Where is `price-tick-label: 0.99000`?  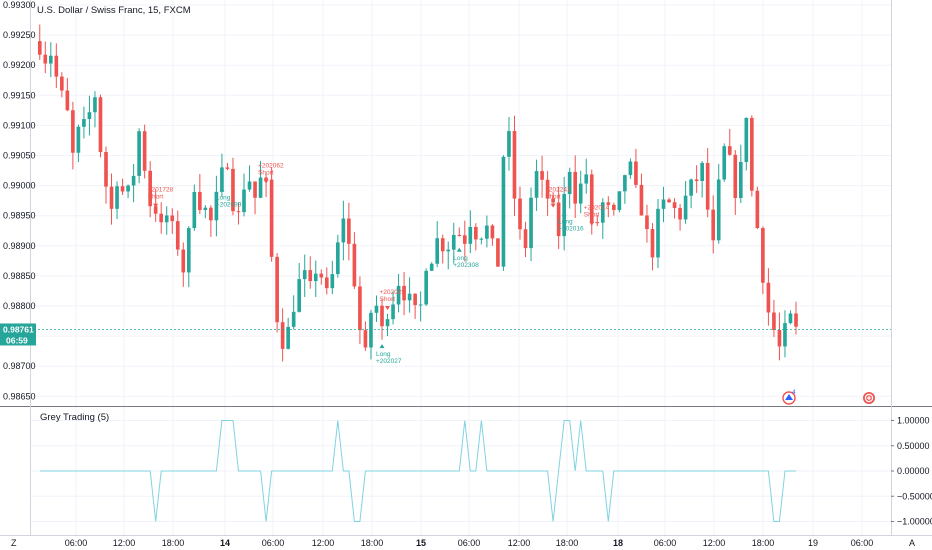 price-tick-label: 0.99000 is located at coordinates (19, 186).